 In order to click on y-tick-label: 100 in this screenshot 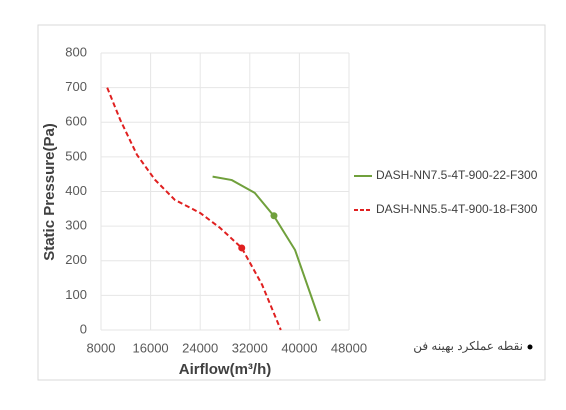, I will do `click(76, 294)`.